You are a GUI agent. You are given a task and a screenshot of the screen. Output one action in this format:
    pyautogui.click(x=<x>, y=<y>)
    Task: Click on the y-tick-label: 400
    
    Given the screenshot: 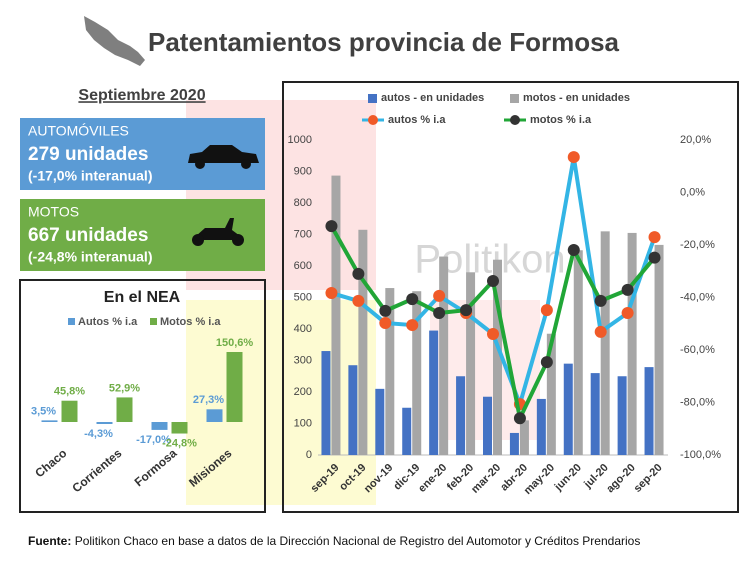 What is the action you would take?
    pyautogui.click(x=303, y=329)
    